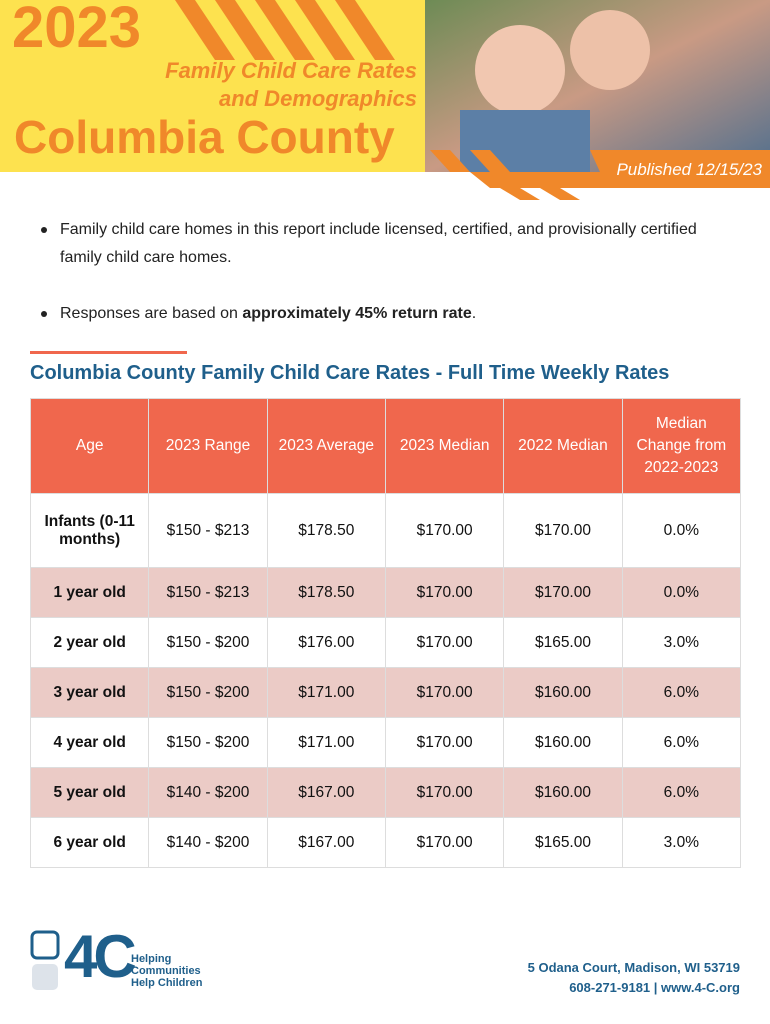 Image resolution: width=770 pixels, height=1024 pixels. Describe the element at coordinates (291, 70) in the screenshot. I see `subtitle: Family Child Care Rates` at that location.